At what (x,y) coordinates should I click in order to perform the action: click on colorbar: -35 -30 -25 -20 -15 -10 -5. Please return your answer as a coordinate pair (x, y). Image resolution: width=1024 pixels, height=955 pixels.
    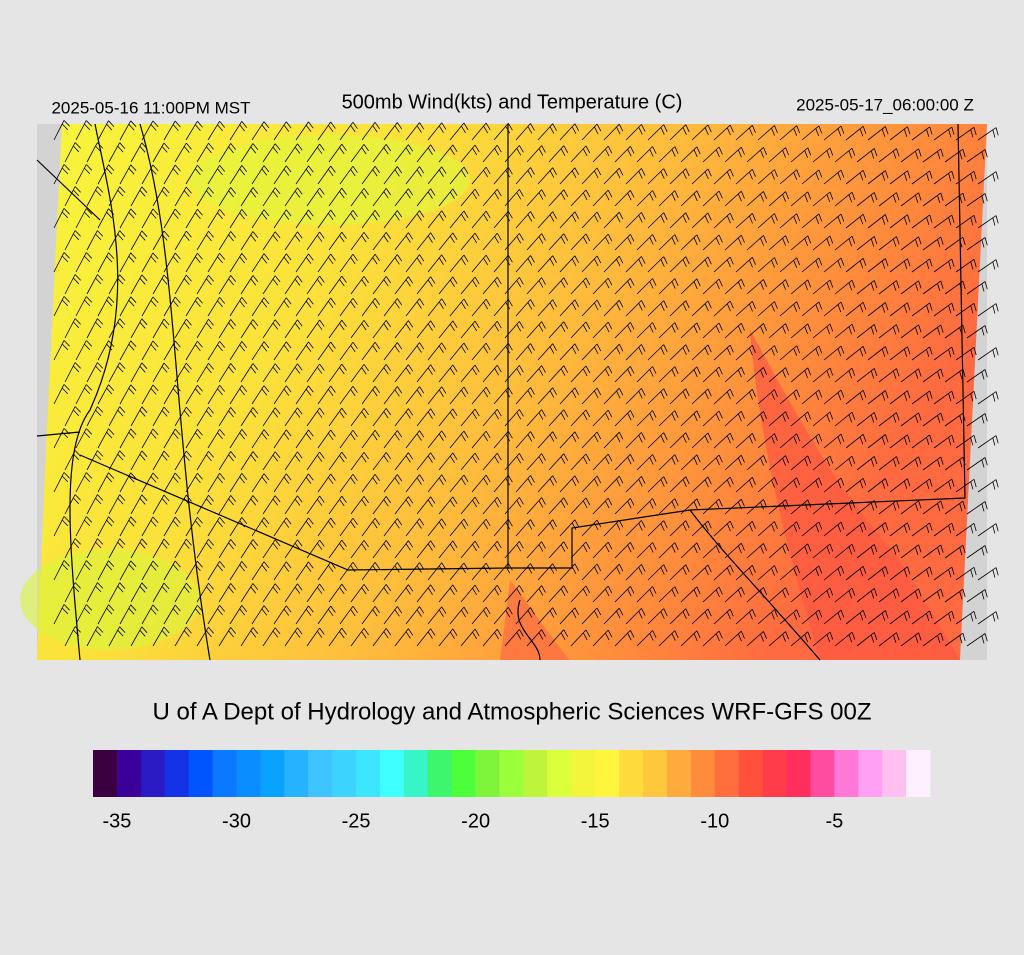
    Looking at the image, I should click on (512, 791).